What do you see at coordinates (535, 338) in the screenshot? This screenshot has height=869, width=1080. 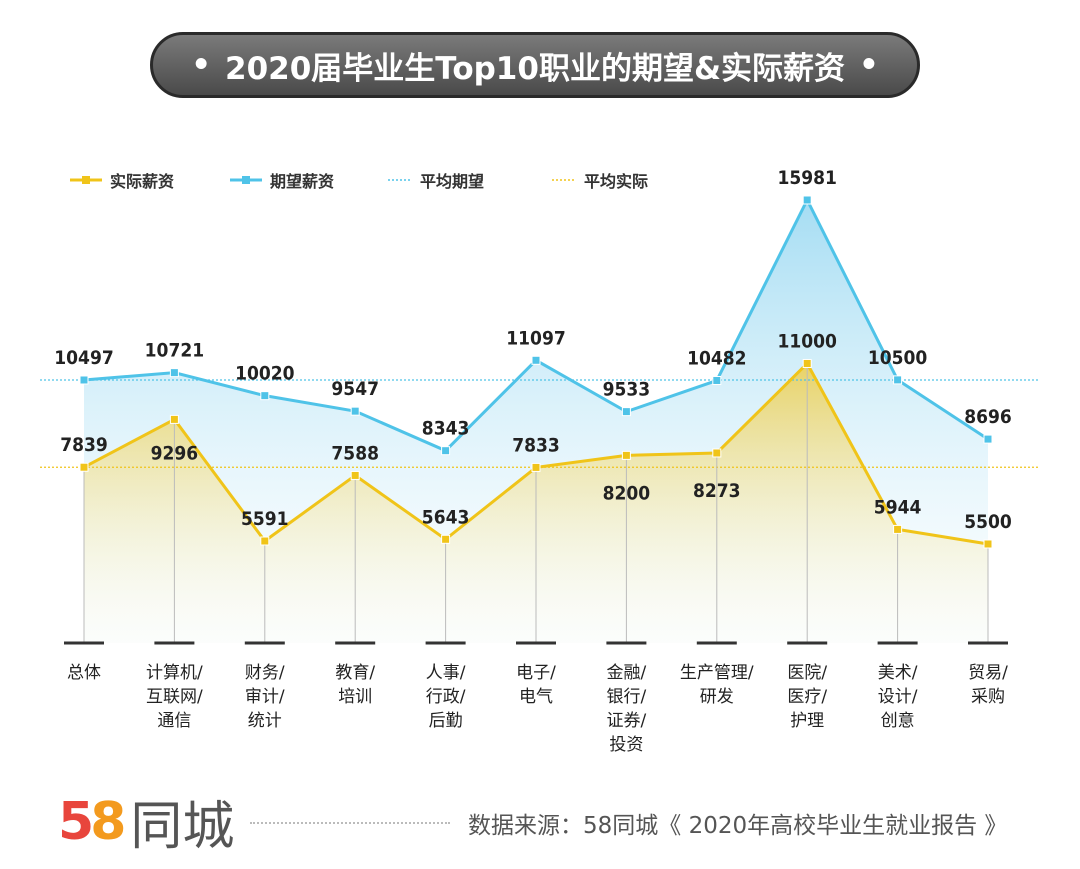 I see `expected-data-label: 11097` at bounding box center [535, 338].